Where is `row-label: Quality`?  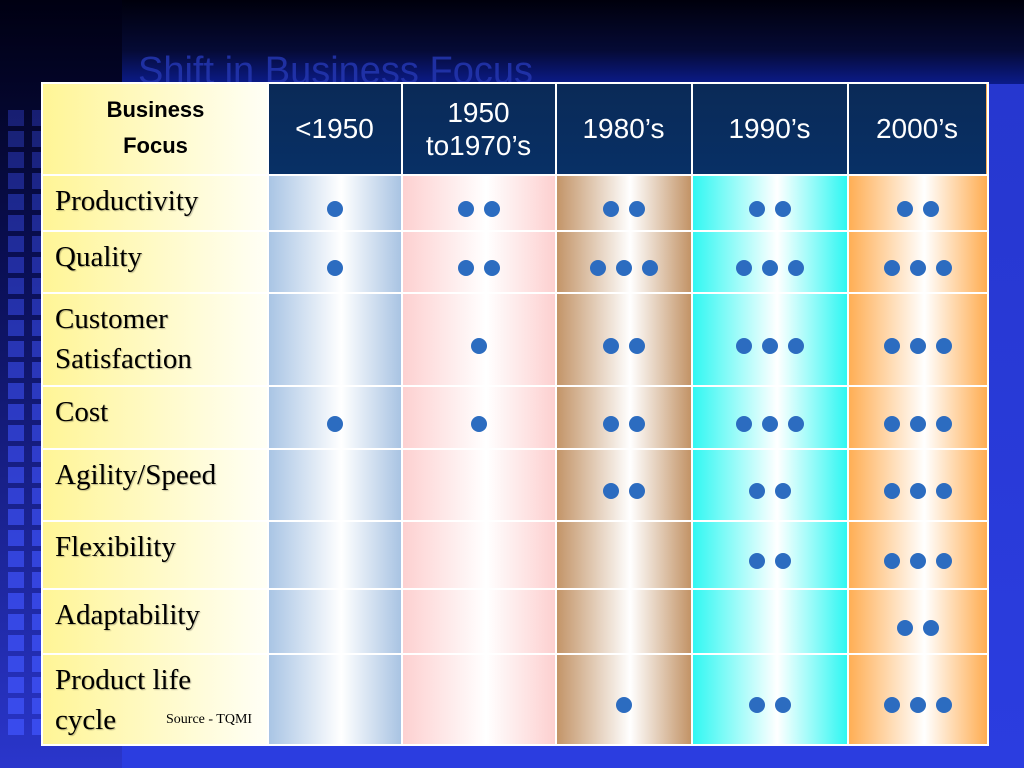 row-label: Quality is located at coordinates (157, 257).